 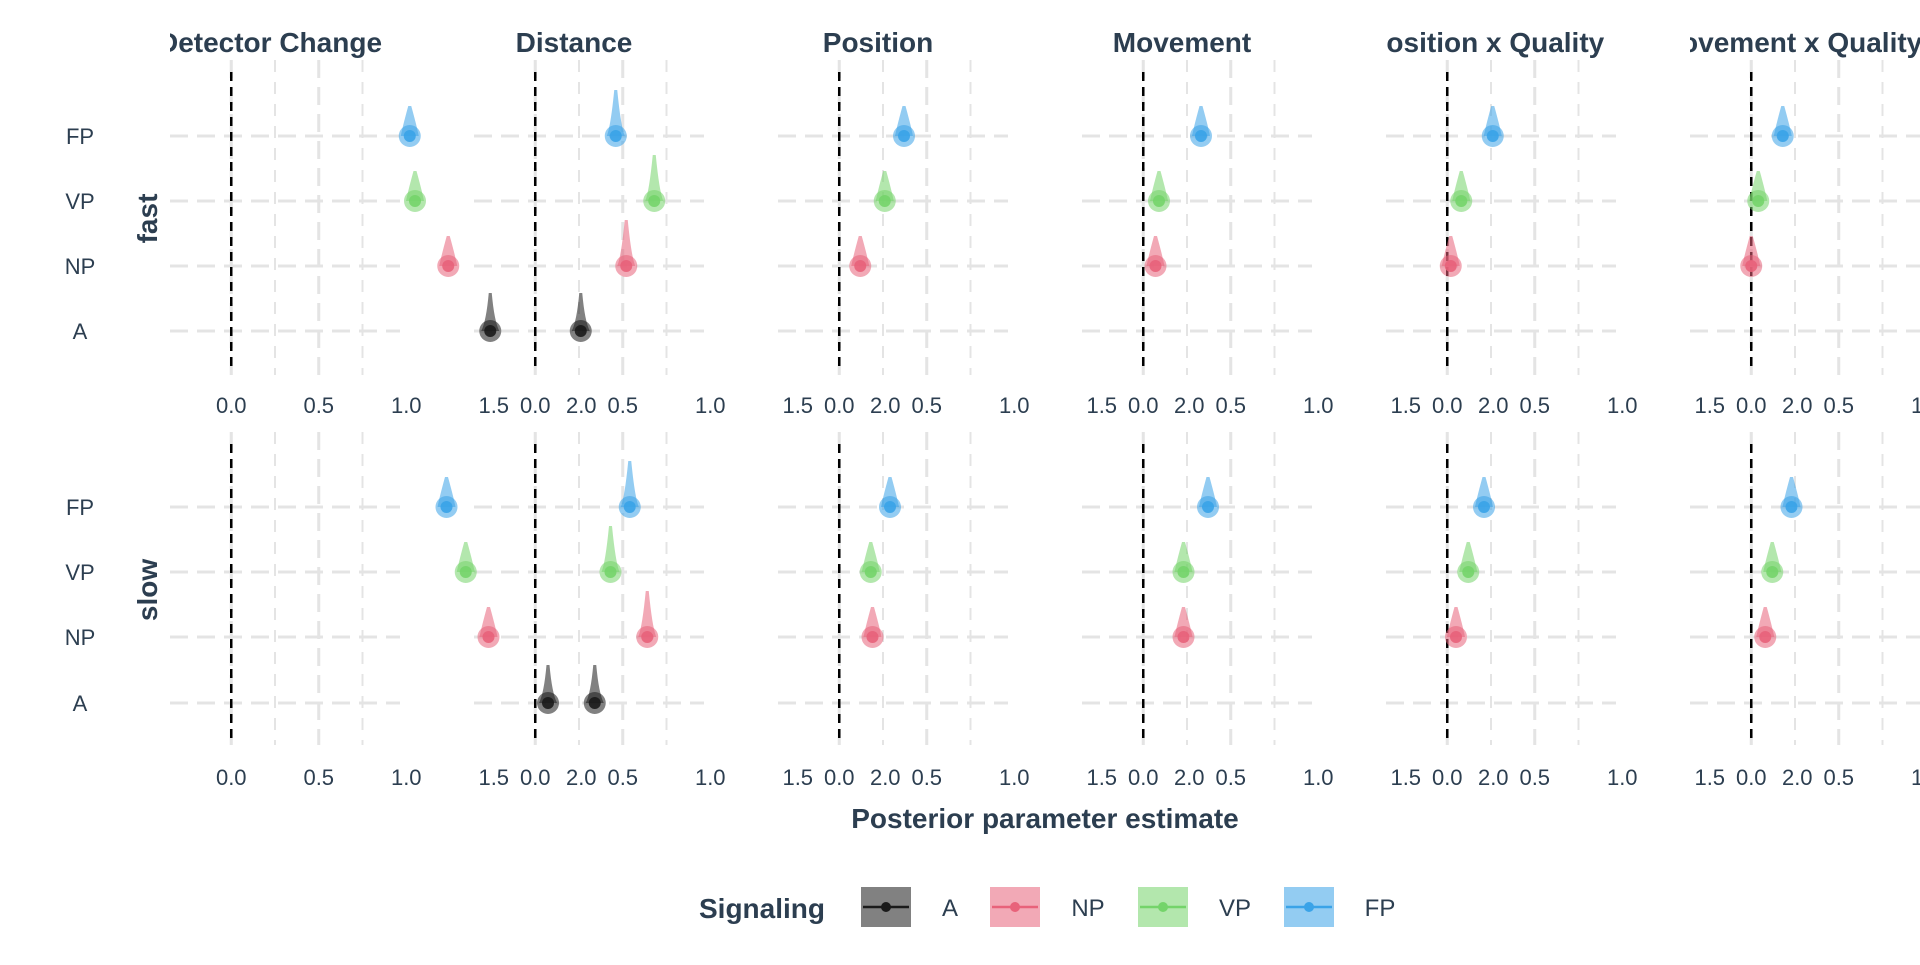 What do you see at coordinates (1235, 908) in the screenshot?
I see `legend-label: VP` at bounding box center [1235, 908].